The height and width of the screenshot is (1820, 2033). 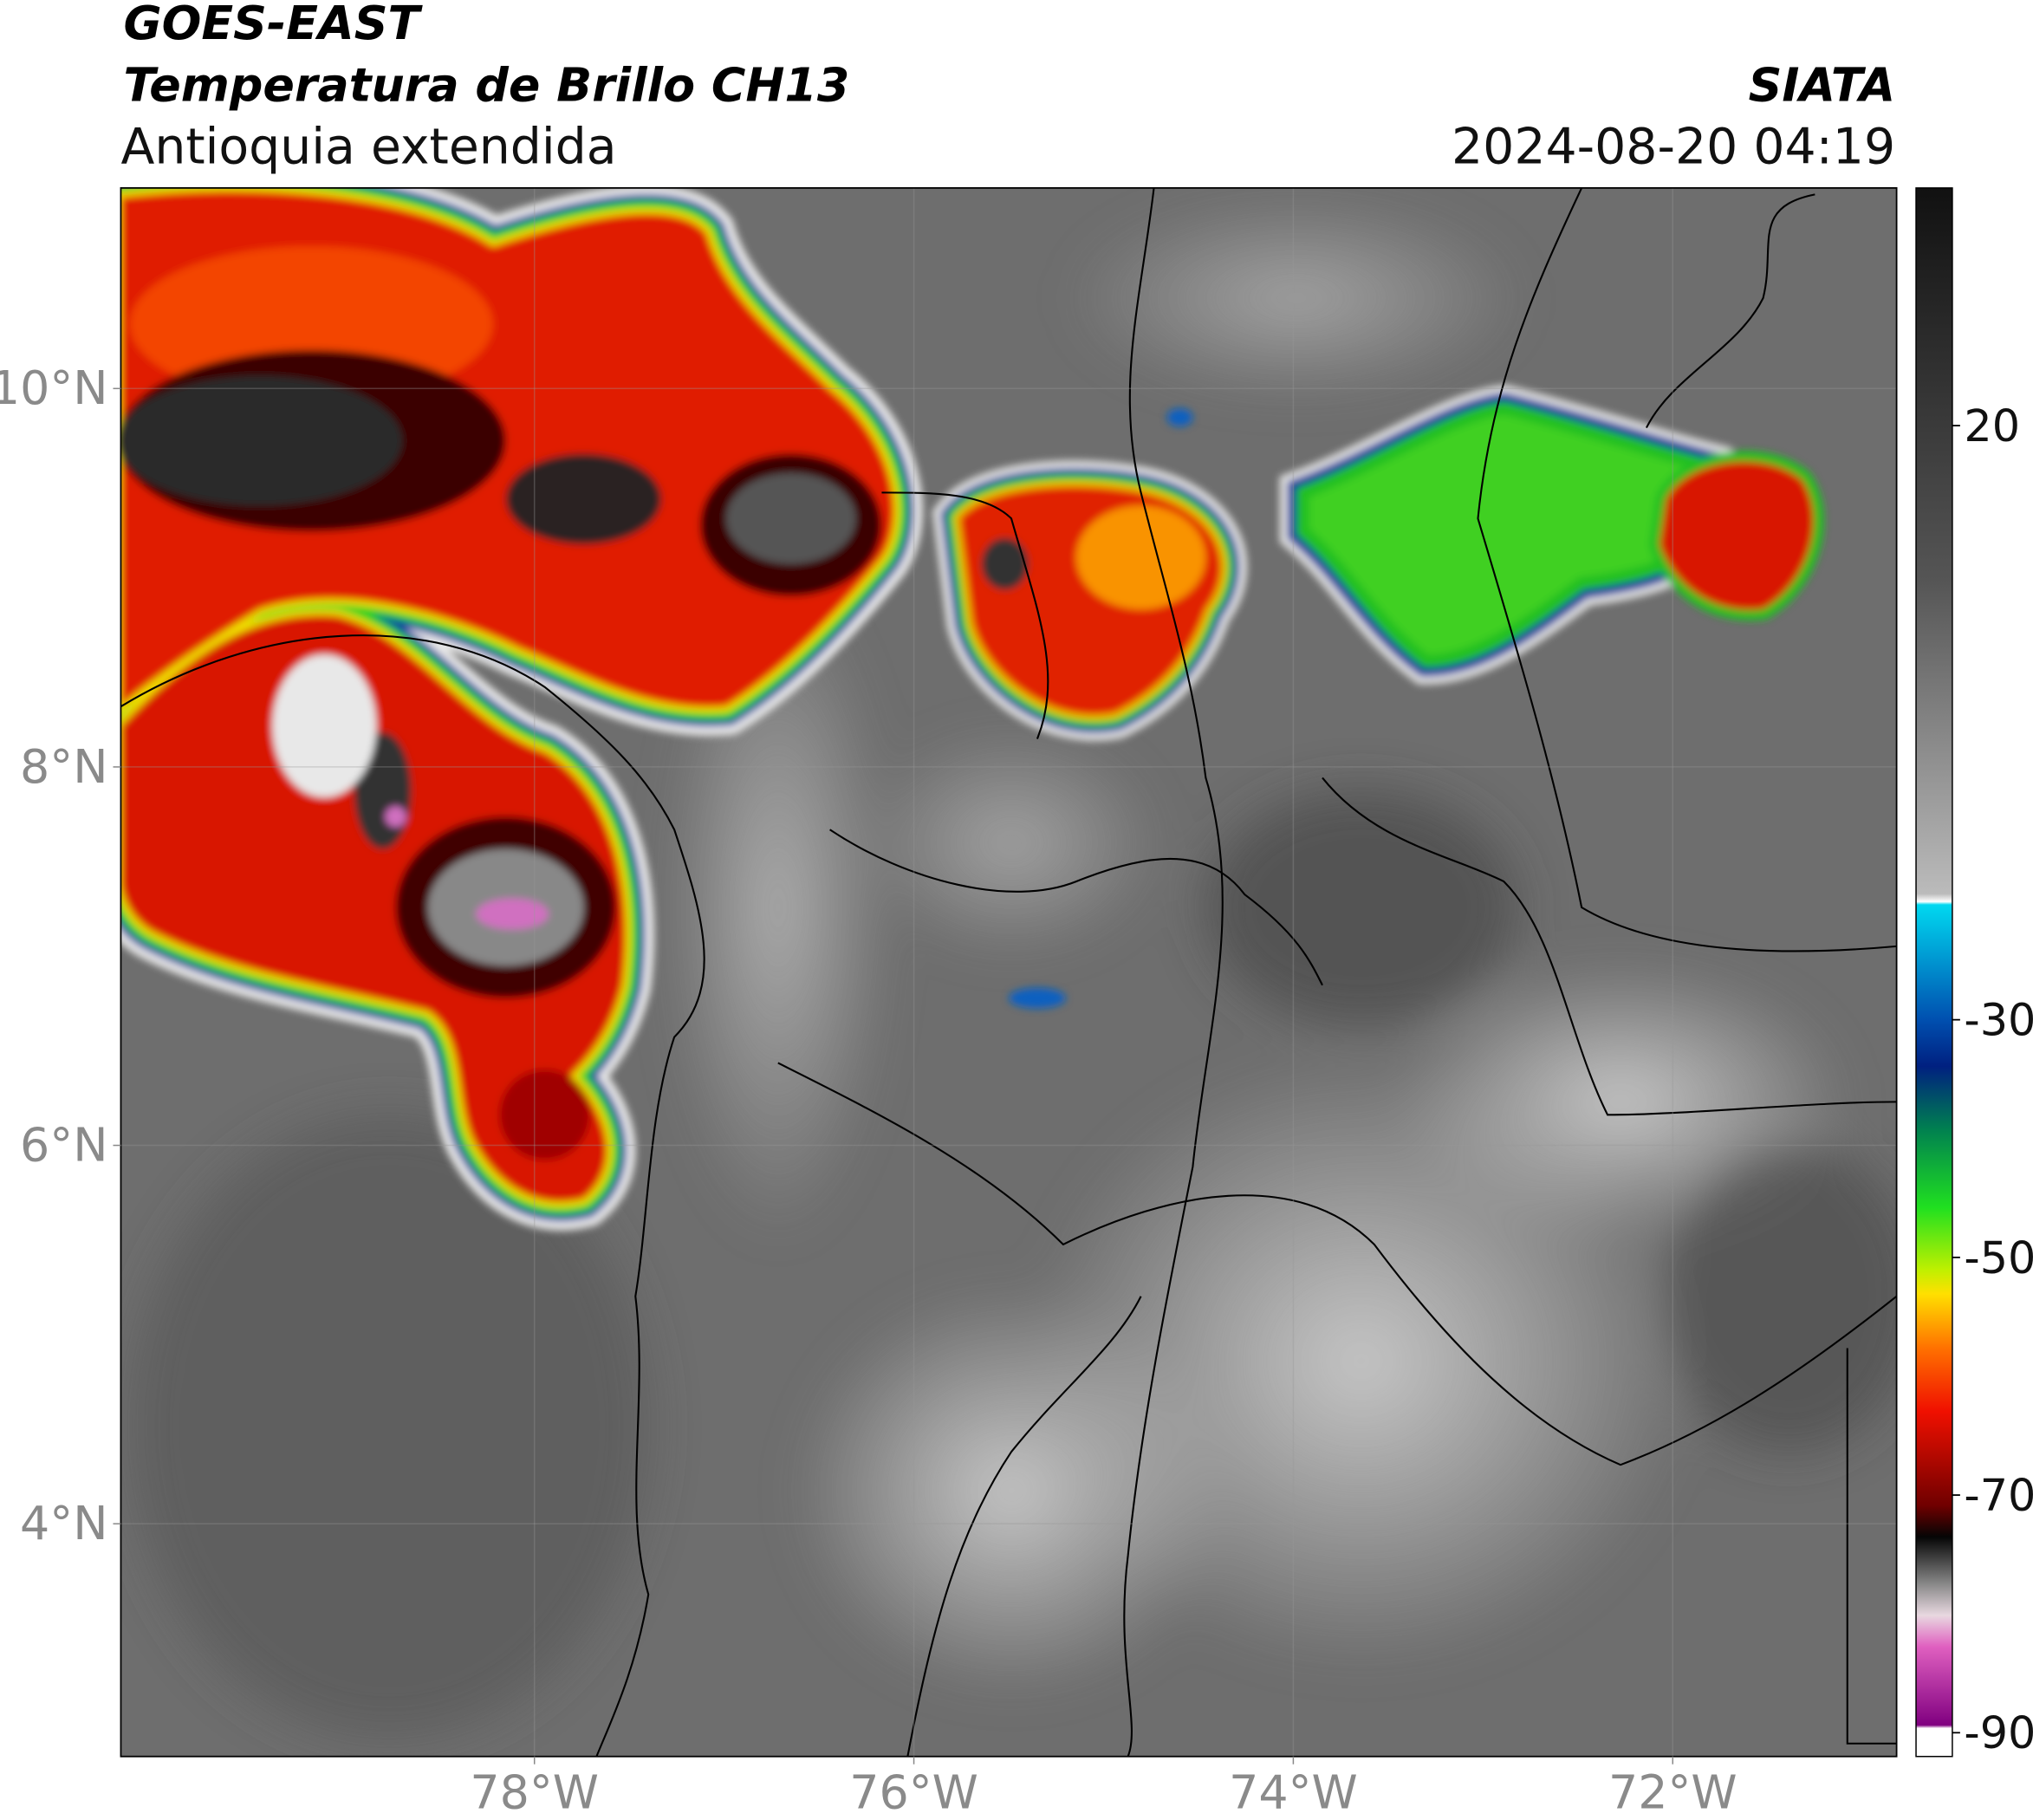 What do you see at coordinates (1998, 1495) in the screenshot?
I see `colorbar-tick-label: -70` at bounding box center [1998, 1495].